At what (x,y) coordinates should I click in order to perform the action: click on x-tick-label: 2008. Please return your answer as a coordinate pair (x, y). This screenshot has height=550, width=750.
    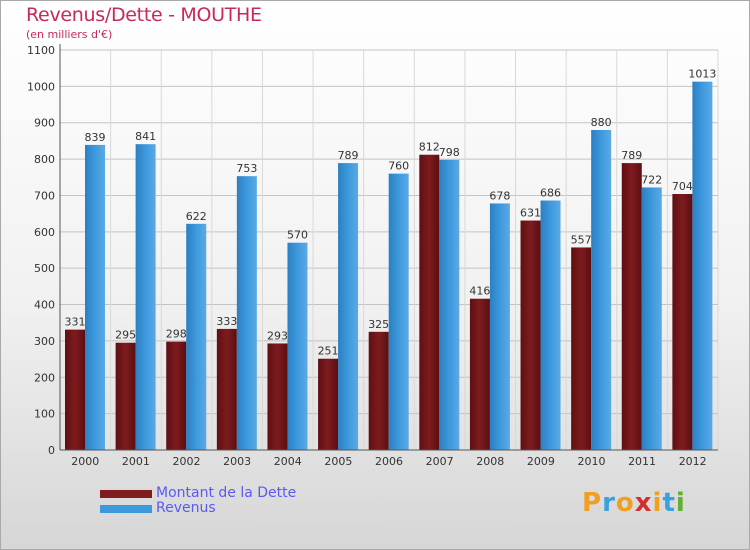
    Looking at the image, I should click on (490, 461).